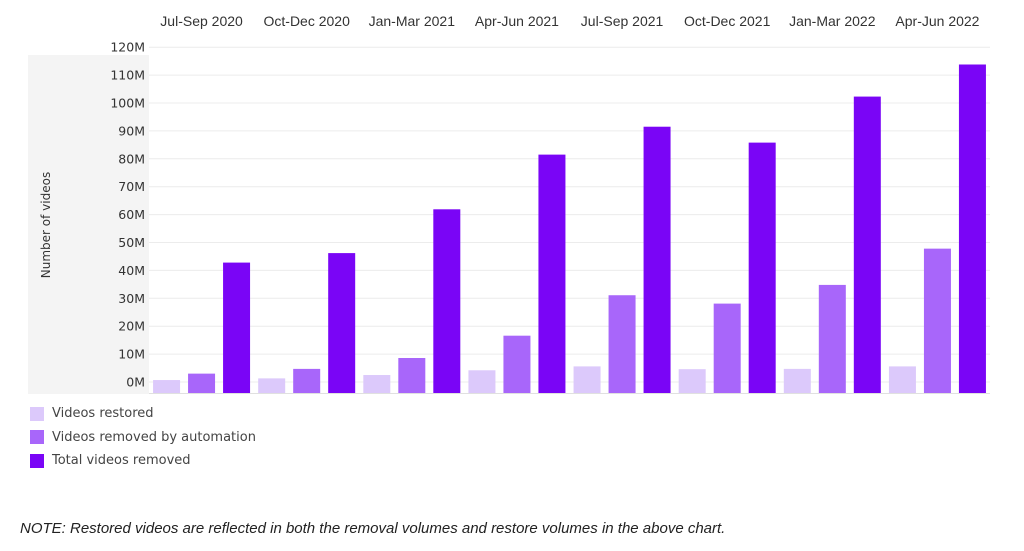 This screenshot has width=1024, height=551. Describe the element at coordinates (412, 21) in the screenshot. I see `x-tick-label: Jan-Mar 2021` at that location.